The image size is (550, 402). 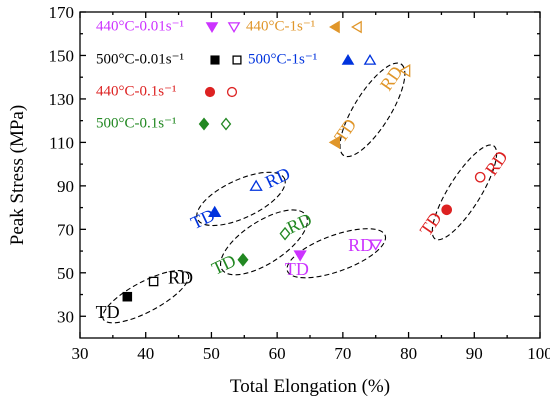 What do you see at coordinates (140, 59) in the screenshot?
I see `legend-label: 500°C-0.01s⁻¹` at bounding box center [140, 59].